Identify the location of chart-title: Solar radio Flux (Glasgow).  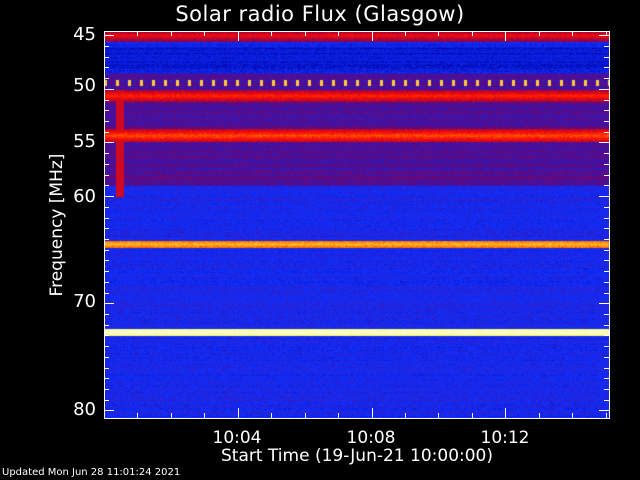
(320, 14).